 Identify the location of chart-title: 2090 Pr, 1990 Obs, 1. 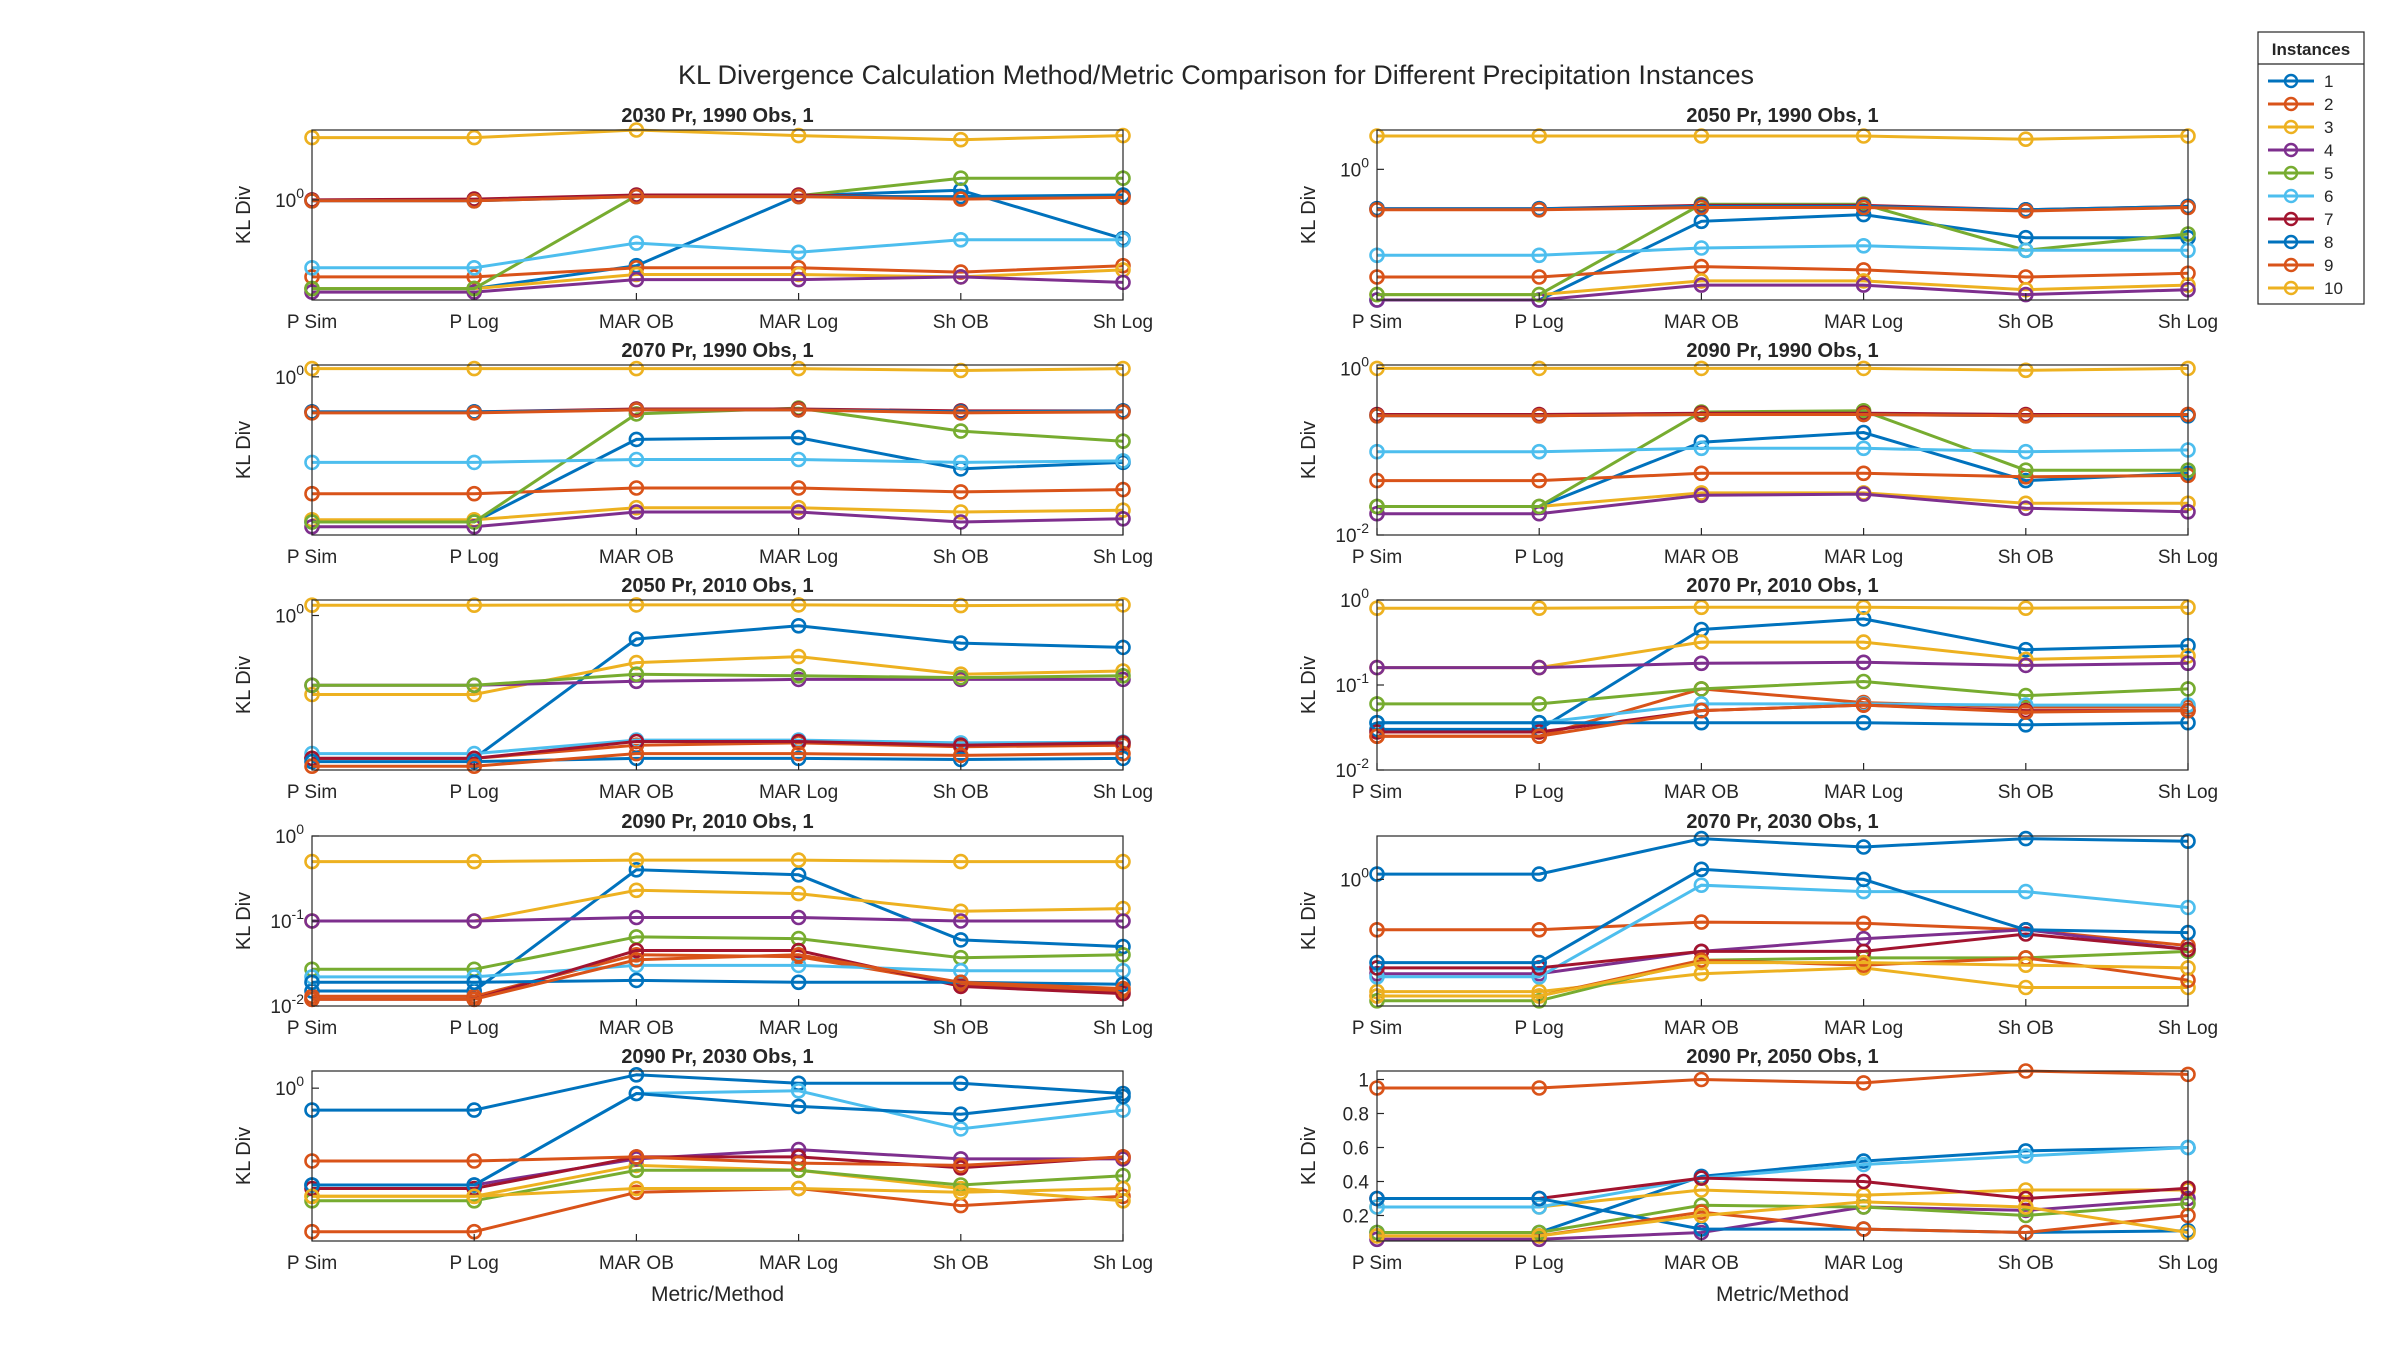
(1782, 351).